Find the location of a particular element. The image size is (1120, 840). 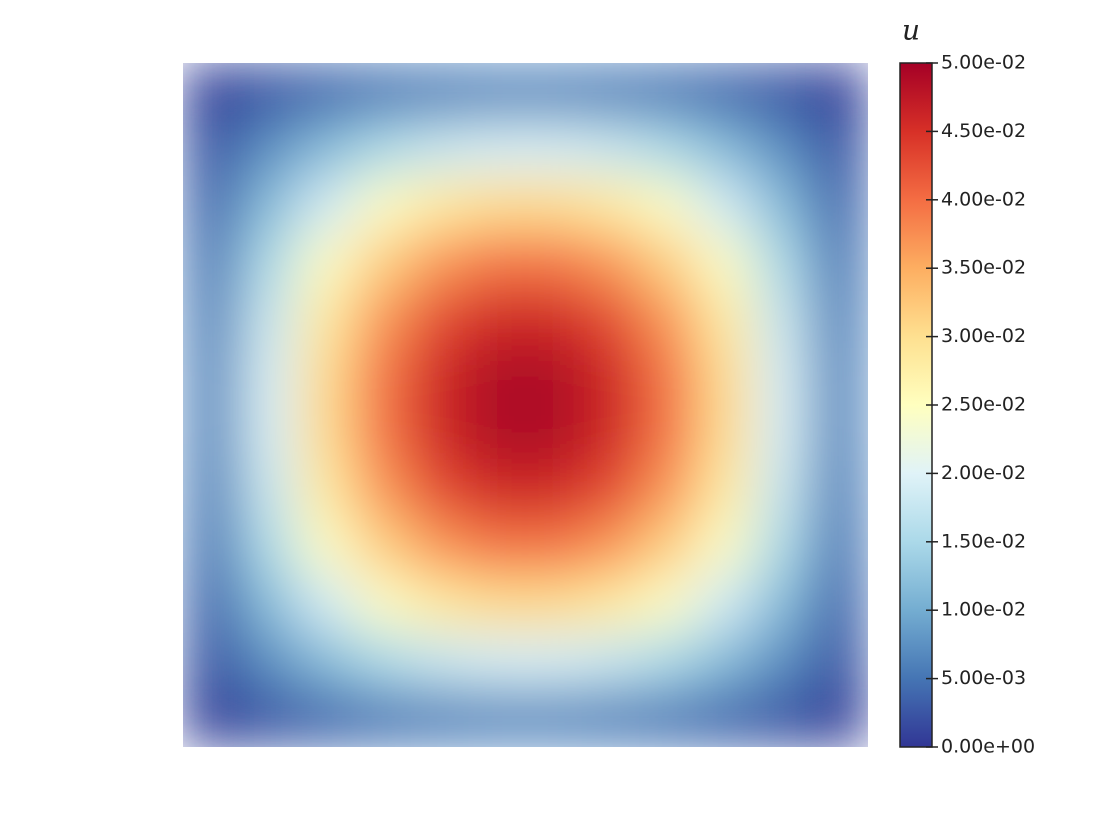

colorbar-tick-label: 3.50e-02 is located at coordinates (983, 268).